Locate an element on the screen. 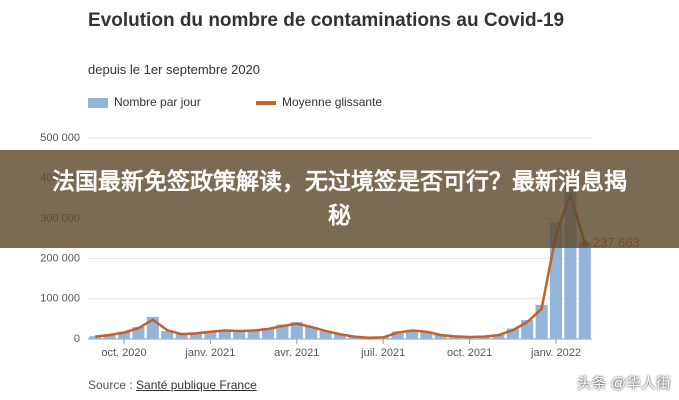 This screenshot has height=400, width=679. x-tick-label: juil. 2021 is located at coordinates (382, 353).